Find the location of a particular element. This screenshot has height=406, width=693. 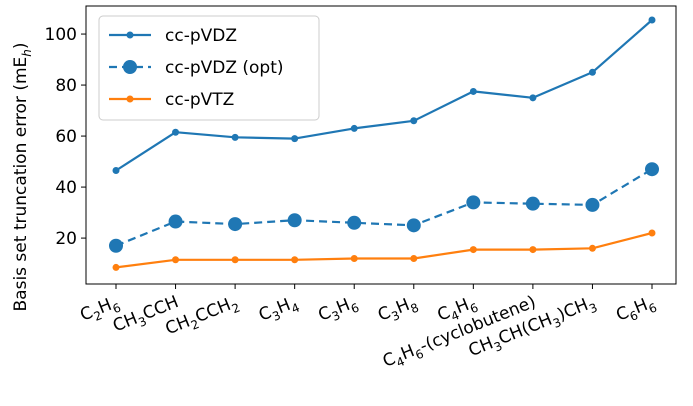

legend-label-0: cc-pVDZ is located at coordinates (201, 36).